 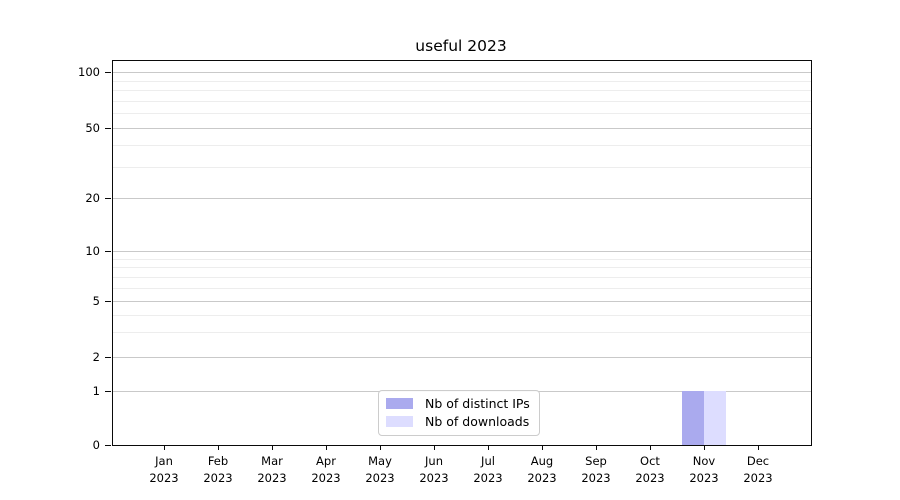 What do you see at coordinates (164, 469) in the screenshot?
I see `x-tick-label: Jan 2023` at bounding box center [164, 469].